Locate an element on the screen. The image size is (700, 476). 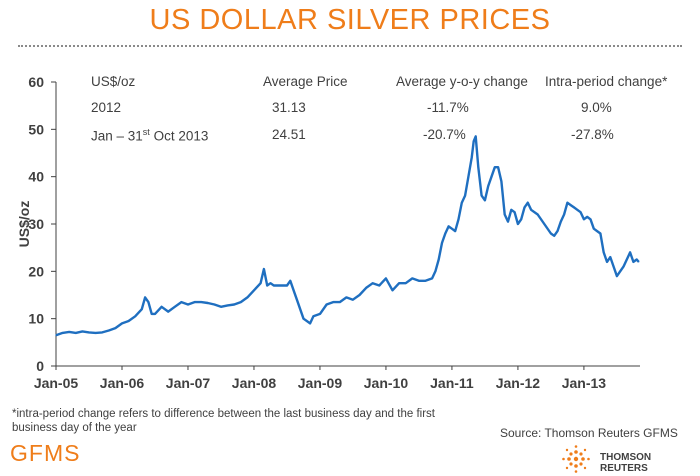
table-cell-yoy: -20.7% is located at coordinates (444, 134).